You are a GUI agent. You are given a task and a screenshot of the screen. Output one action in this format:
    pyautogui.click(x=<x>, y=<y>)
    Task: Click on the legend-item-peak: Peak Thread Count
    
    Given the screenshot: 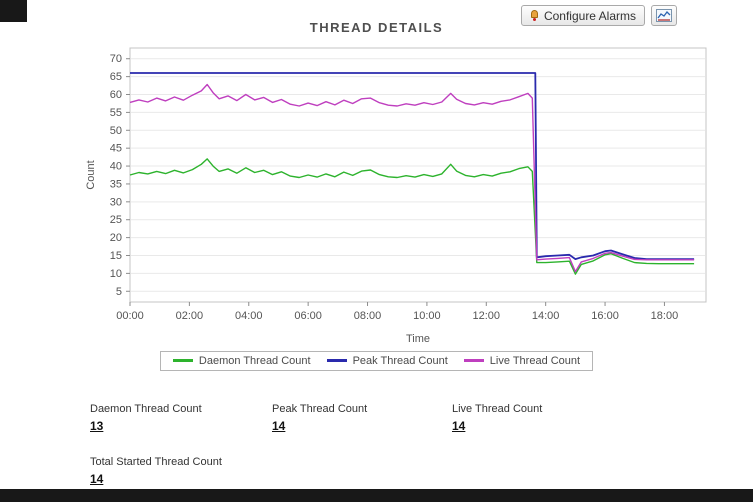 What is the action you would take?
    pyautogui.click(x=387, y=360)
    